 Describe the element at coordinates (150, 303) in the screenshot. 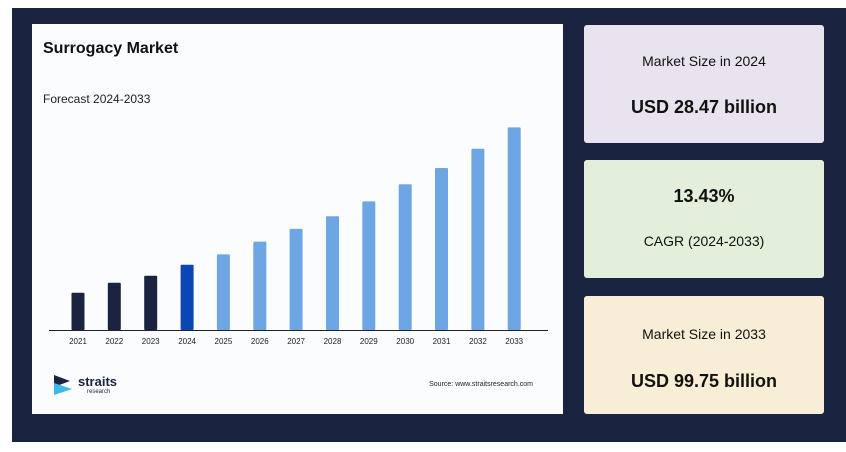

I see `bar-2023` at that location.